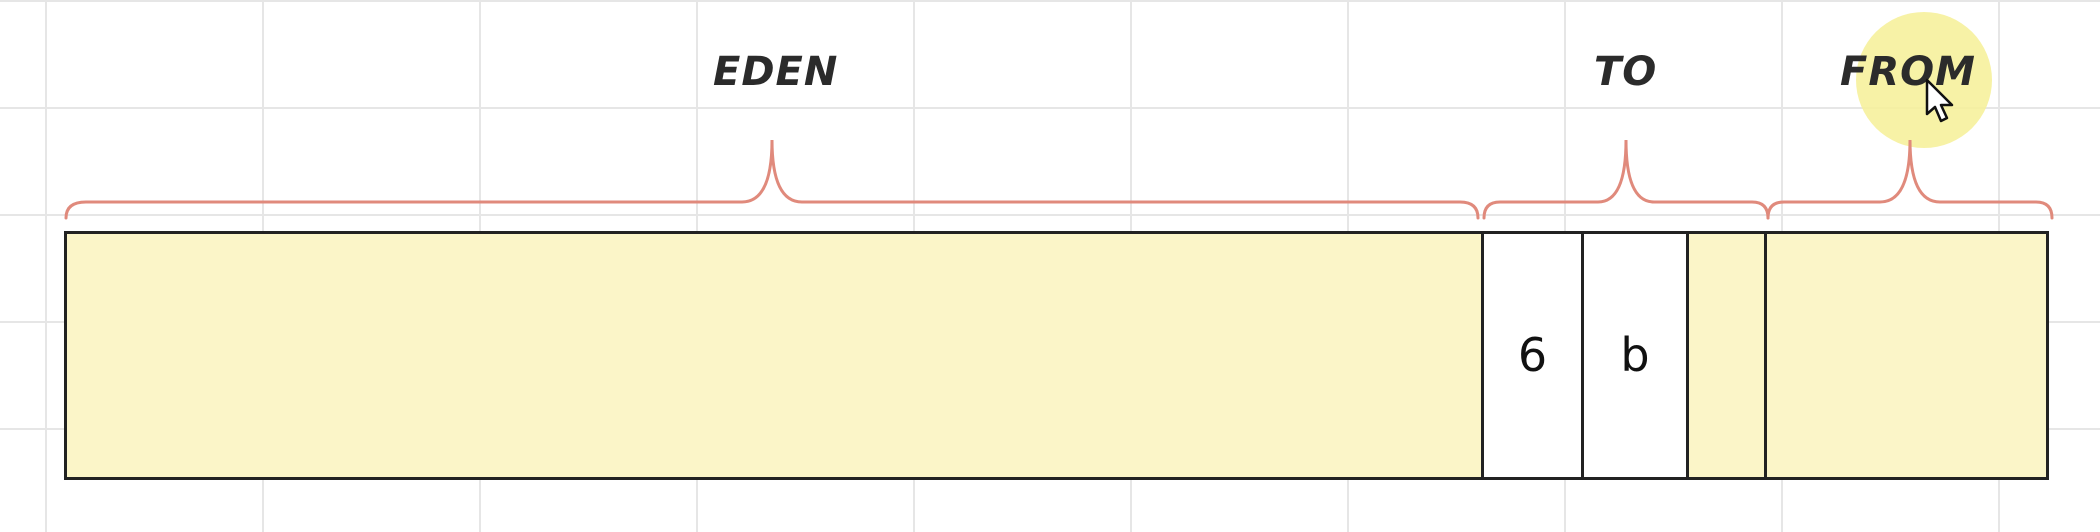 The image size is (2100, 532). I want to click on region-label-to: TO, so click(1626, 72).